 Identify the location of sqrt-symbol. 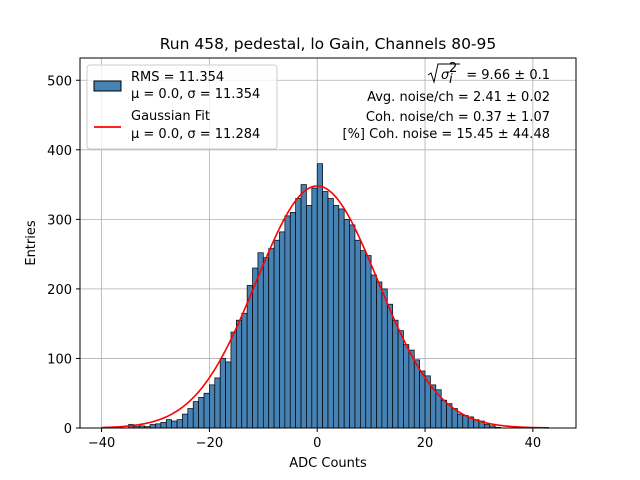
(443, 73).